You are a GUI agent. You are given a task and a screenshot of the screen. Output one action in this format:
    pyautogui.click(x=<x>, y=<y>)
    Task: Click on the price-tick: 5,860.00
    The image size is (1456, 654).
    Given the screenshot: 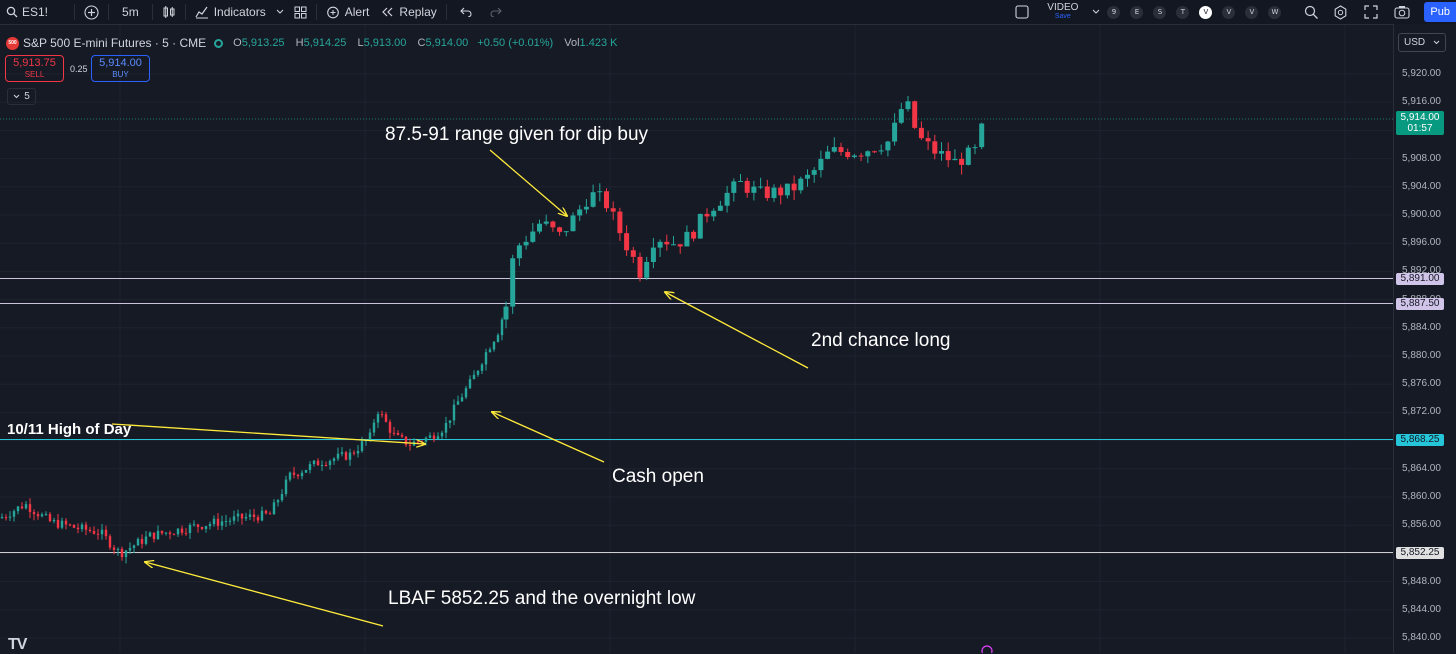 What is the action you would take?
    pyautogui.click(x=1421, y=496)
    